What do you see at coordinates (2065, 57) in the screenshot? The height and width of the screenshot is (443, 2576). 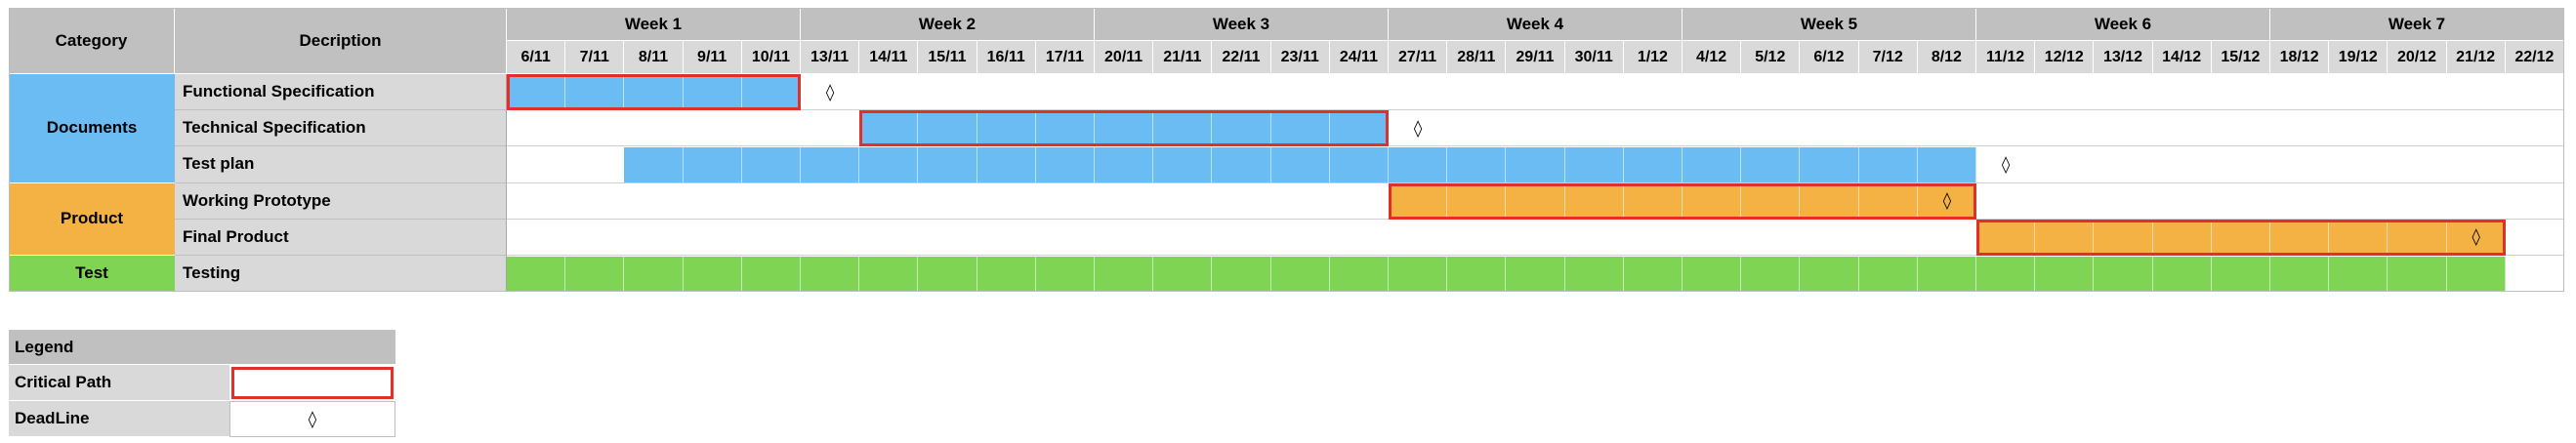 I see `day-header: 12/12` at bounding box center [2065, 57].